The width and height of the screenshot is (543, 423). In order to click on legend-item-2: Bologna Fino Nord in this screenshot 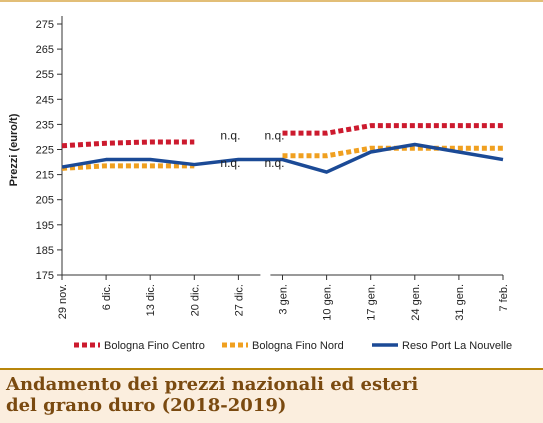, I will do `click(283, 346)`.